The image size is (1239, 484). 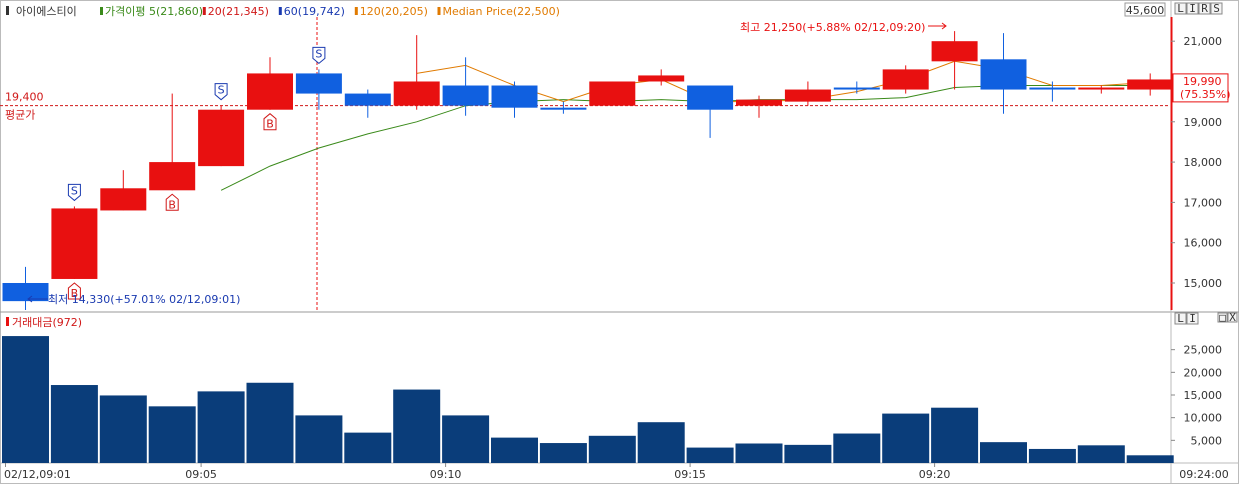 What do you see at coordinates (270, 422) in the screenshot?
I see `volume-bar-09:06` at bounding box center [270, 422].